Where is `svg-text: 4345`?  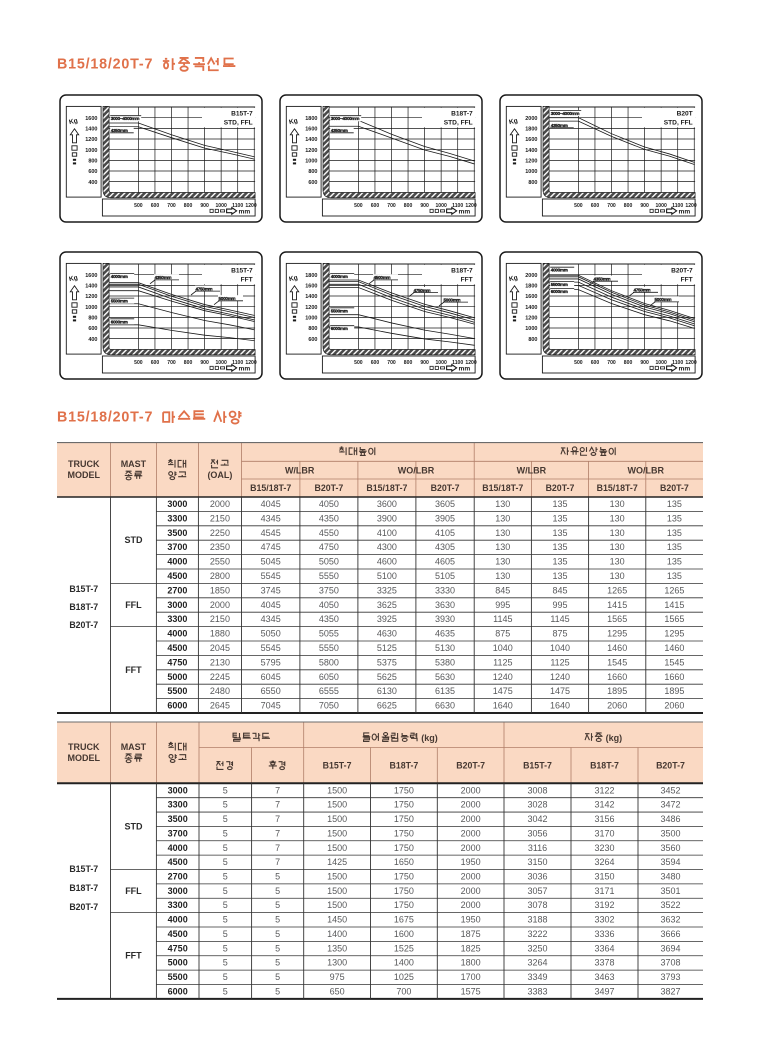 svg-text: 4345 is located at coordinates (271, 619).